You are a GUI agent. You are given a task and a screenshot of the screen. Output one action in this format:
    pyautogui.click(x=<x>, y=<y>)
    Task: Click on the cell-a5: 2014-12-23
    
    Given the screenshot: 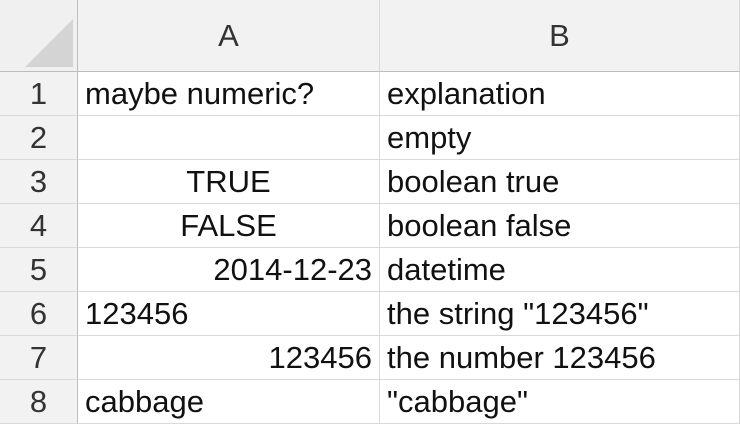 What is the action you would take?
    pyautogui.click(x=229, y=270)
    